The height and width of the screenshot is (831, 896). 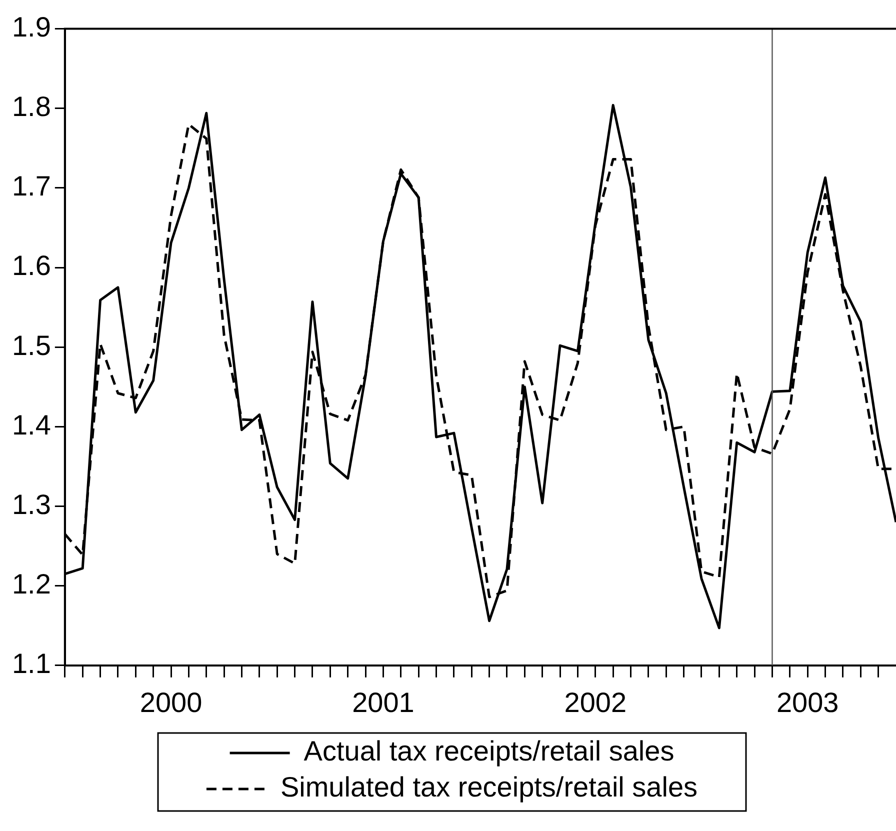 What do you see at coordinates (171, 702) in the screenshot?
I see `x-tick-label: 2000` at bounding box center [171, 702].